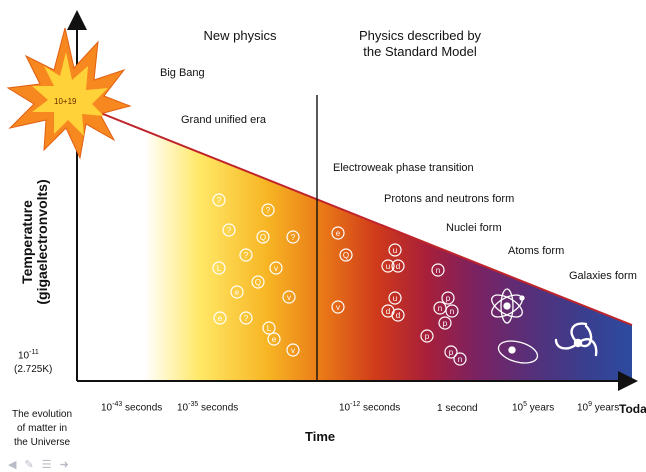  I want to click on early-particle-3-label: ?, so click(229, 230).